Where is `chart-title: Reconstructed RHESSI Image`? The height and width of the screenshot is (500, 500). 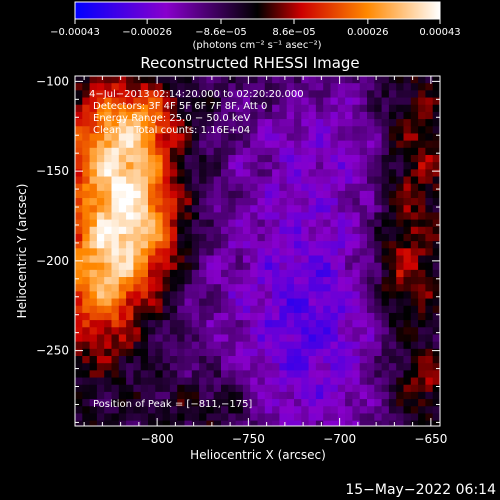 chart-title: Reconstructed RHESSI Image is located at coordinates (249, 63).